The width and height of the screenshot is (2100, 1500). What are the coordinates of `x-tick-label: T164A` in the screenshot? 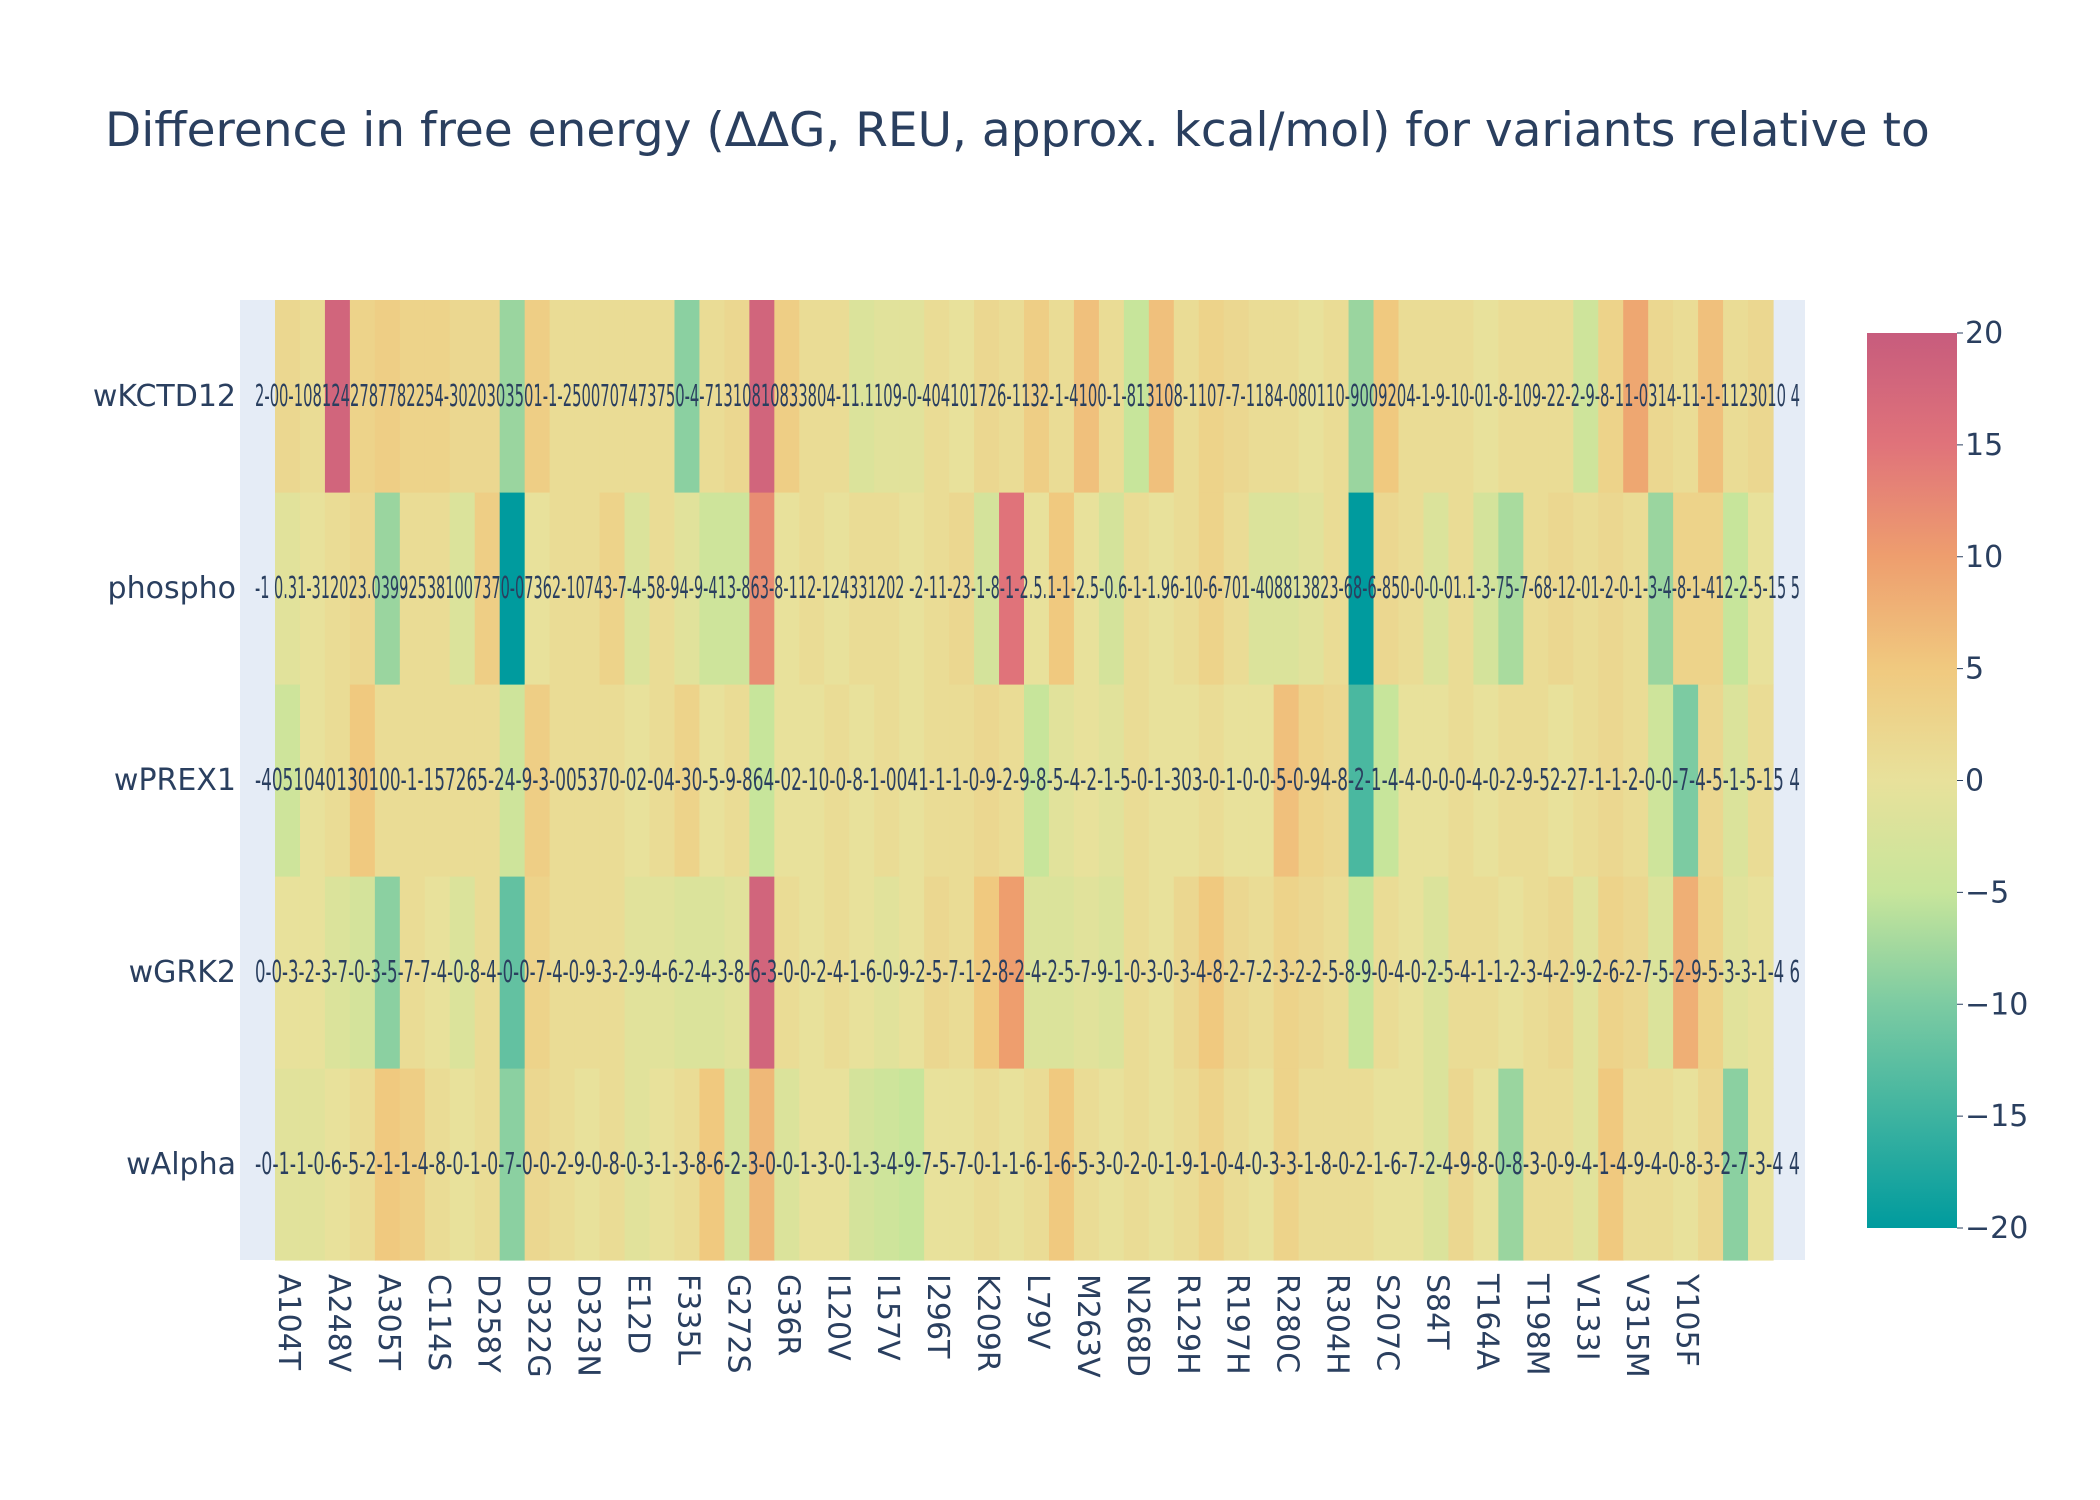 It's located at (1486, 1322).